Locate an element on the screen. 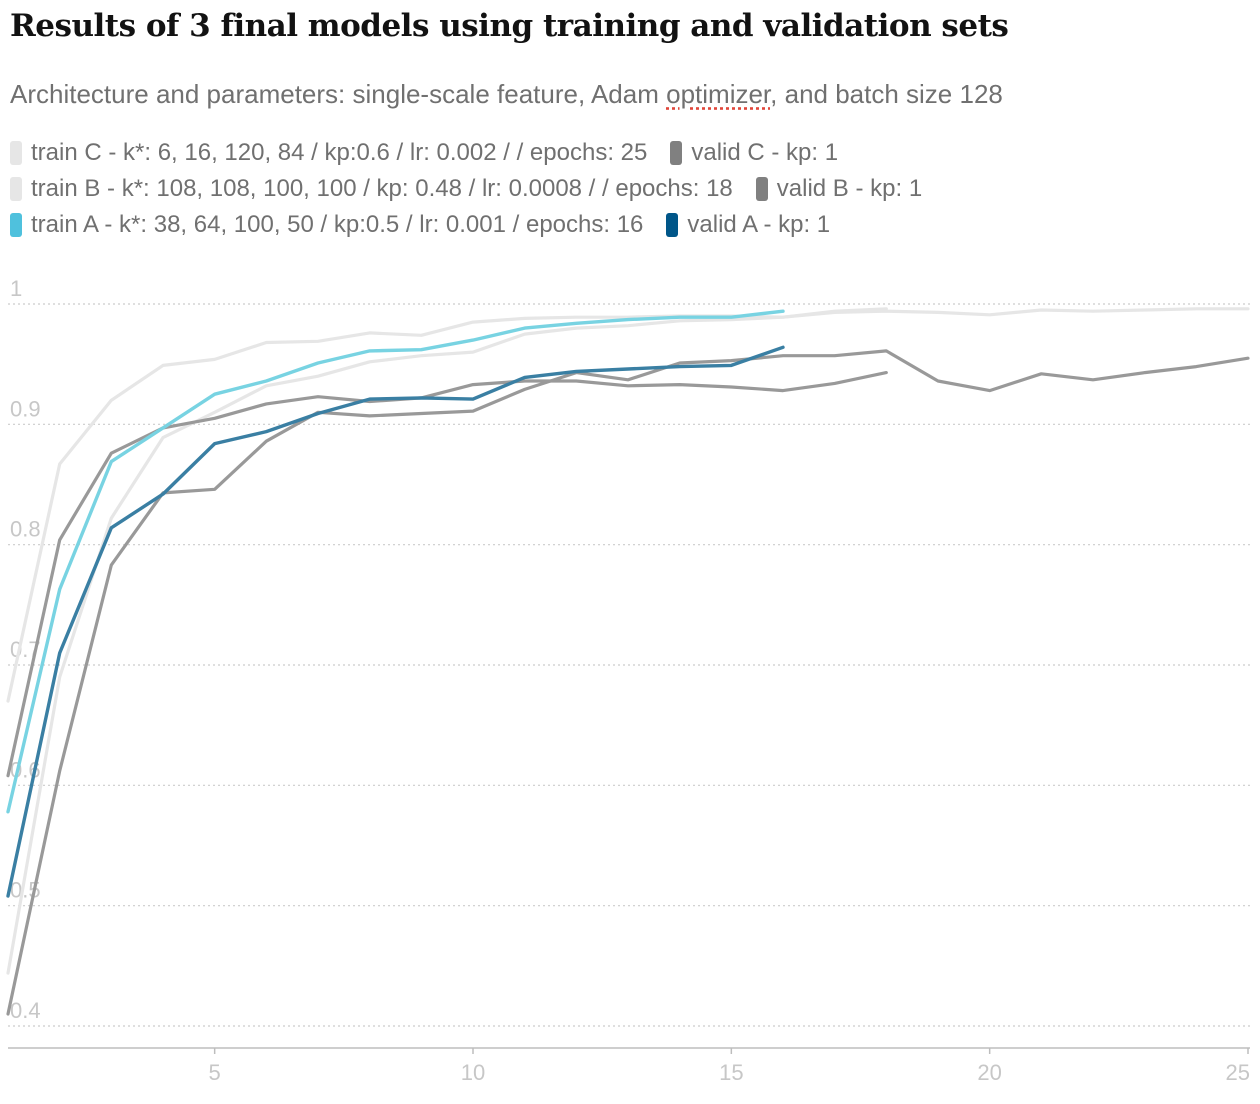 The height and width of the screenshot is (1104, 1260). subtitle-flagged-word: optimizer is located at coordinates (718, 94).